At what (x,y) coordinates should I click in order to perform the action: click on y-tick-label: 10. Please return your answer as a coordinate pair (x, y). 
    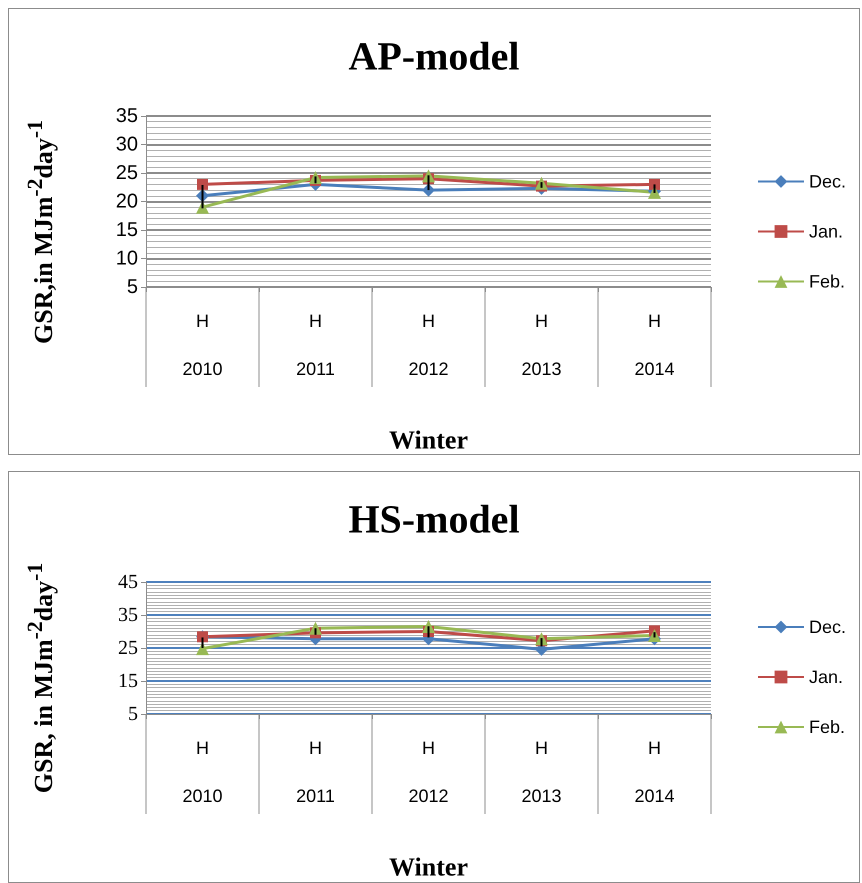
    Looking at the image, I should click on (127, 259).